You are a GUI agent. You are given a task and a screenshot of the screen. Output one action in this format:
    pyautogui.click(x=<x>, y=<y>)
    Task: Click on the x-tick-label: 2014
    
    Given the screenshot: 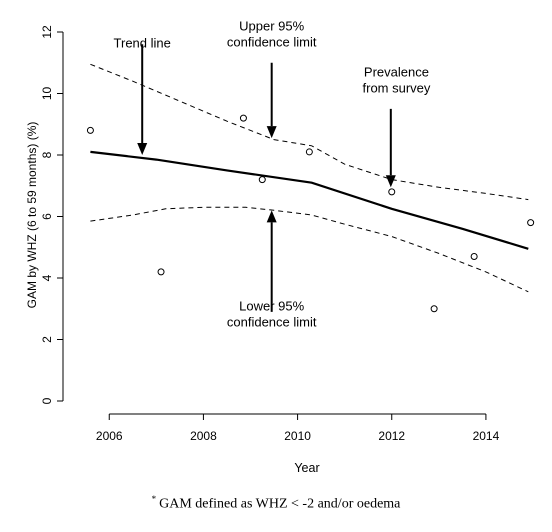 What is the action you would take?
    pyautogui.click(x=486, y=436)
    